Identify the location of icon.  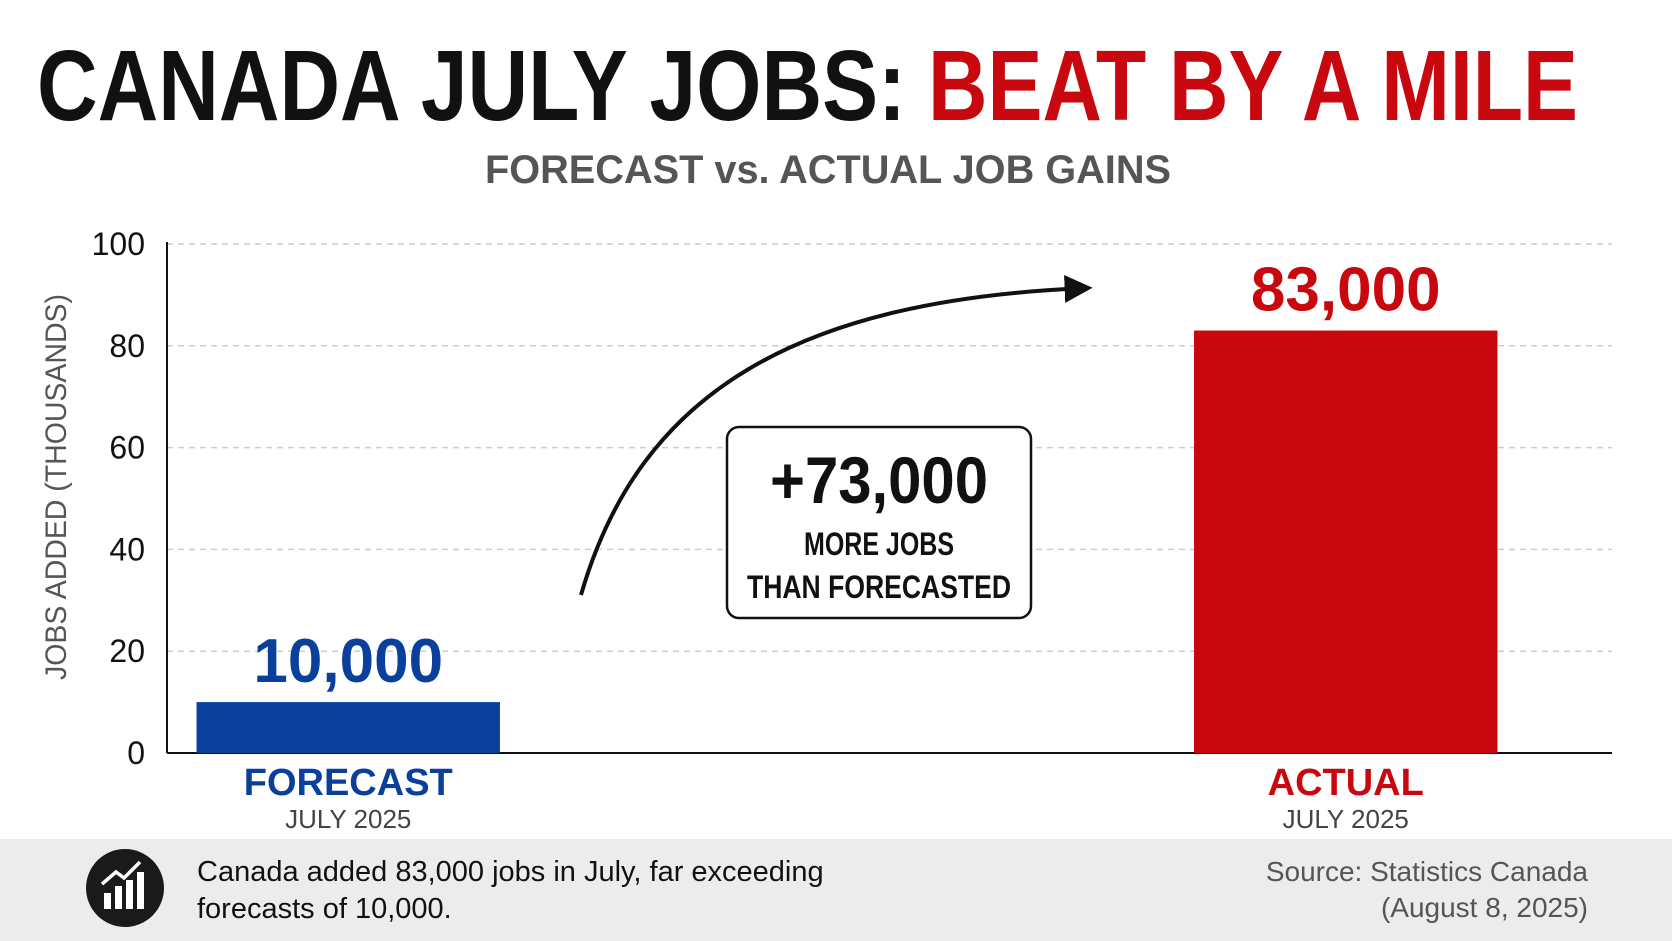
(125, 888).